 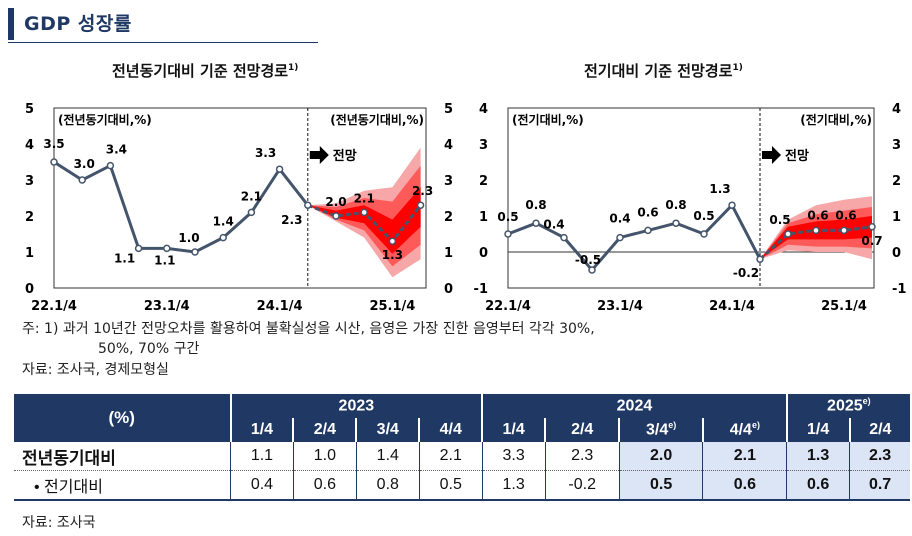 What do you see at coordinates (388, 430) in the screenshot?
I see `quarter-header: 3/4` at bounding box center [388, 430].